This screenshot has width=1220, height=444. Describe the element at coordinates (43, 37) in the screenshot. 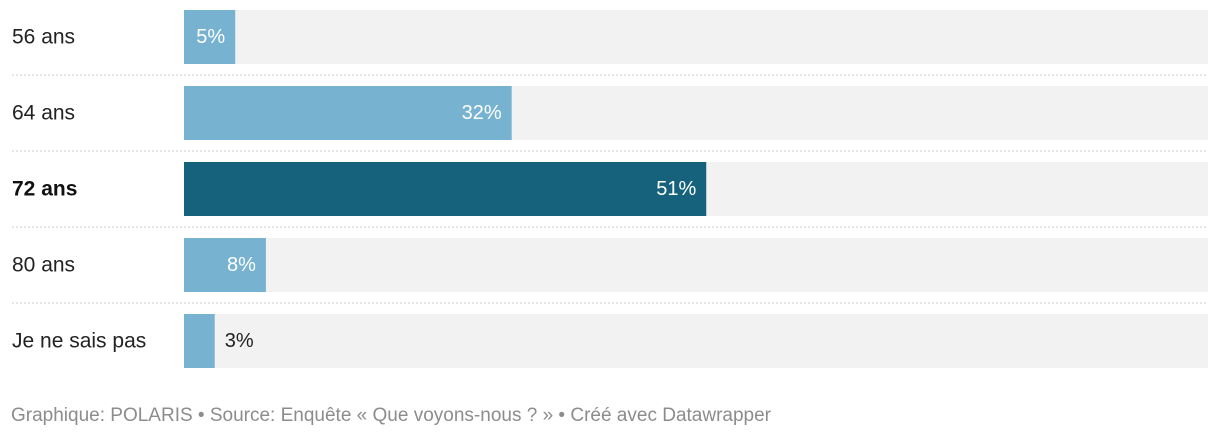

I see `category-label: 56 ans` at that location.